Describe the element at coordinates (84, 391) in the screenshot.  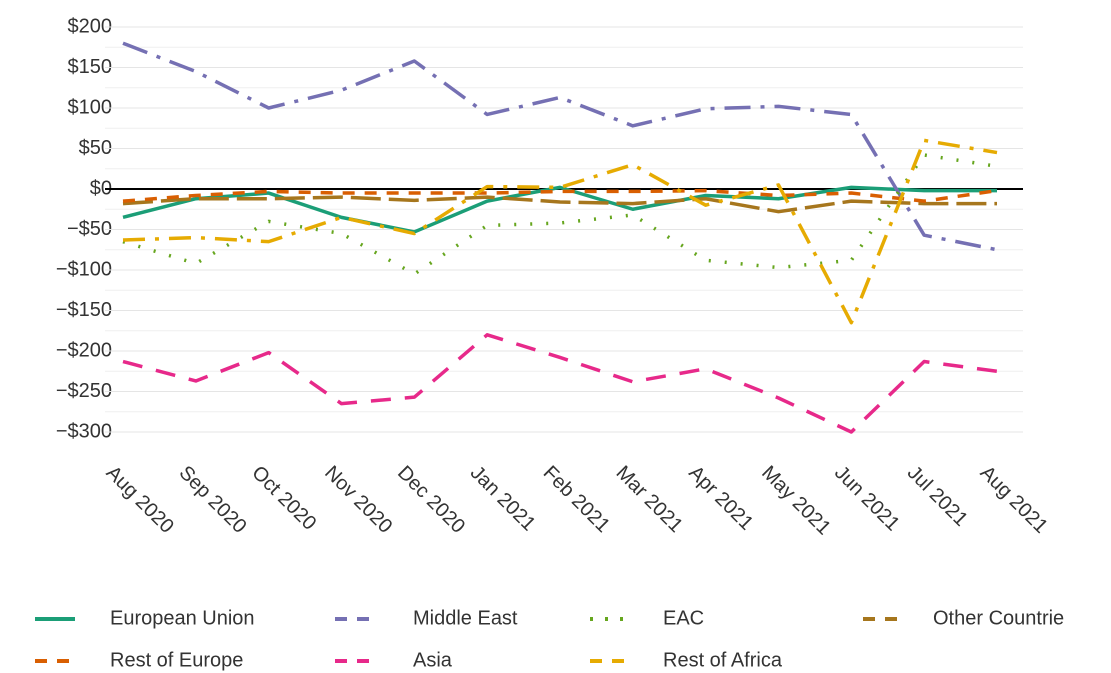
I see `y-tick-label: −$250` at that location.